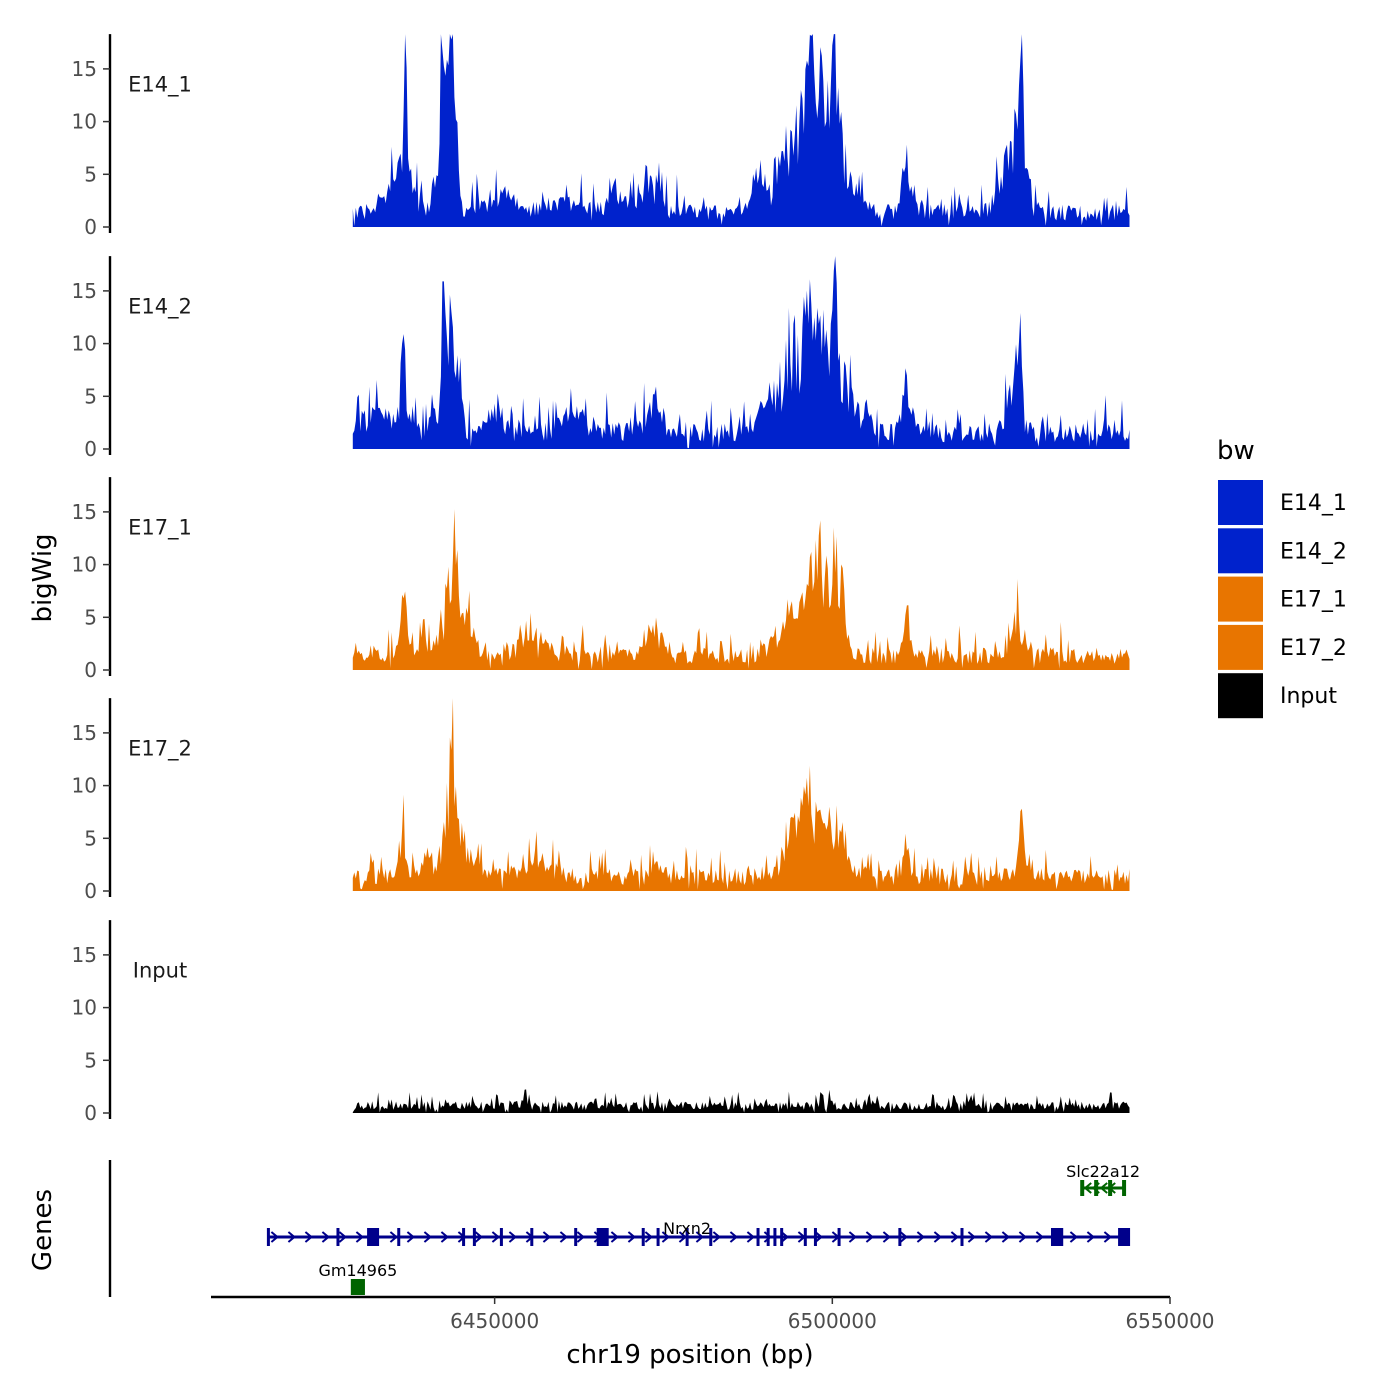  I want to click on track-e14-1: 0 5 10 15 E14_1, so click(601, 136).